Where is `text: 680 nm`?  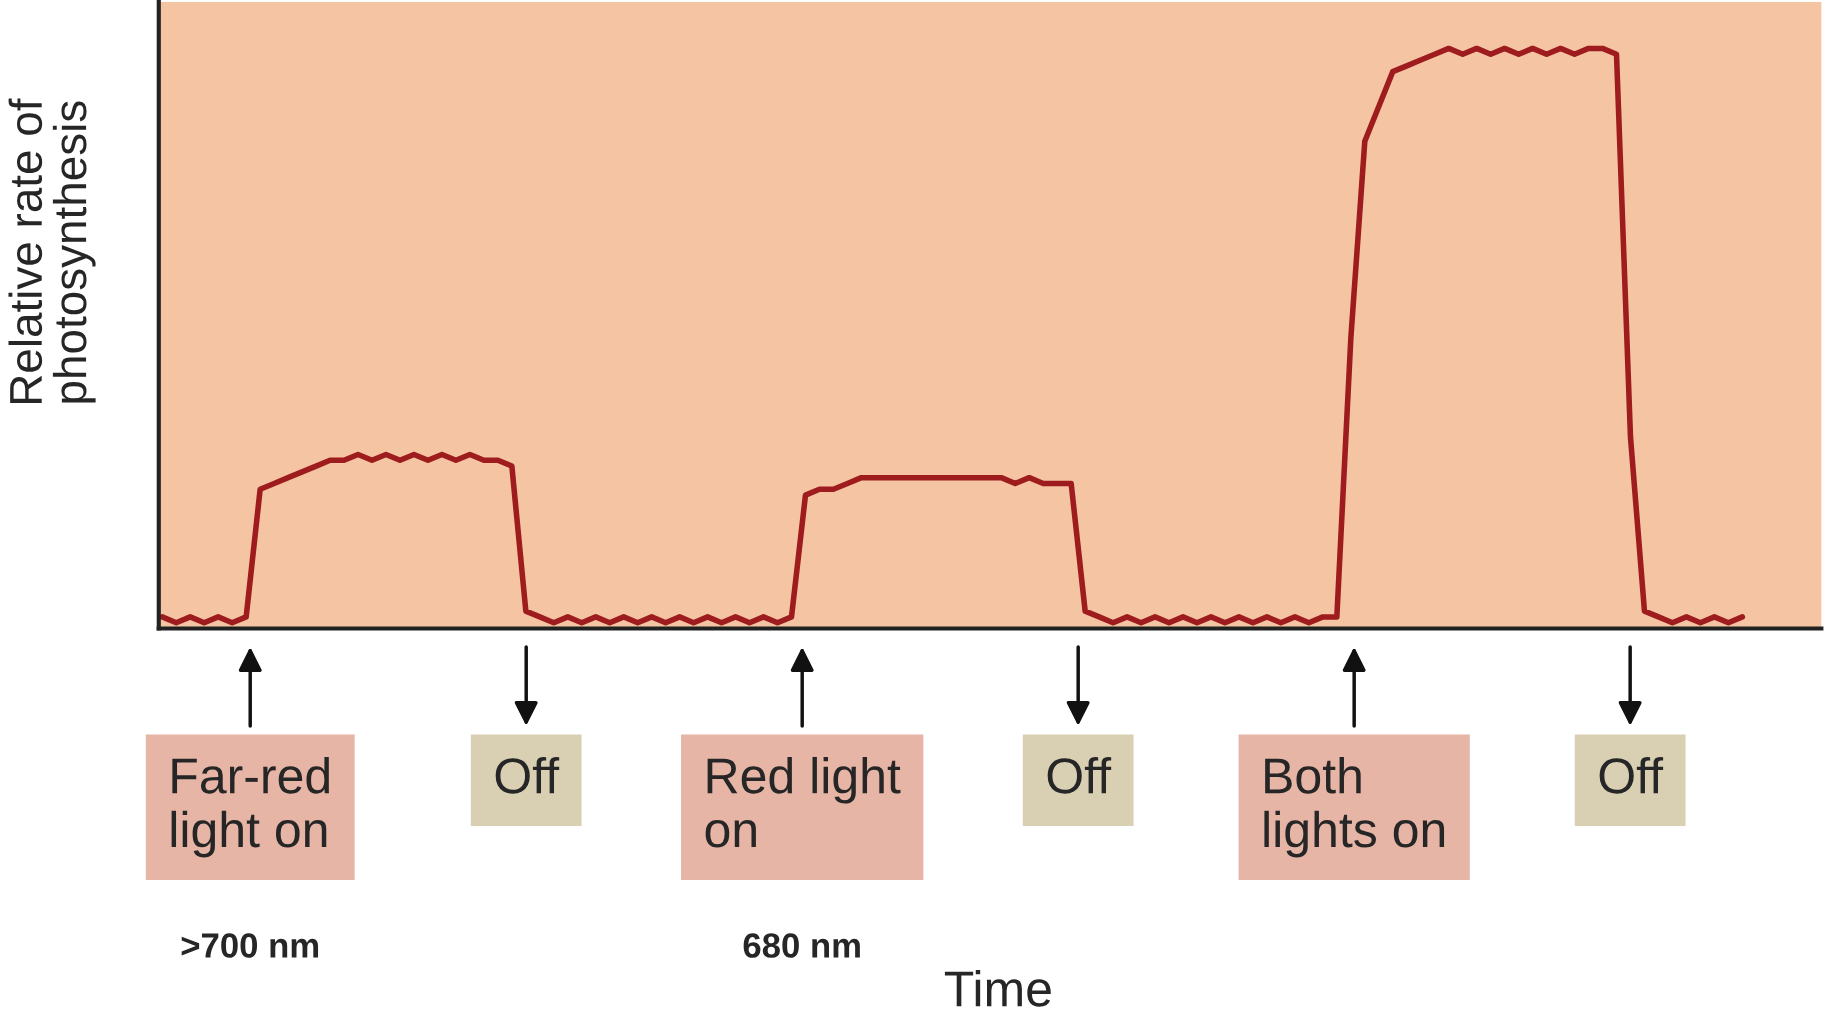
text: 680 nm is located at coordinates (801, 945).